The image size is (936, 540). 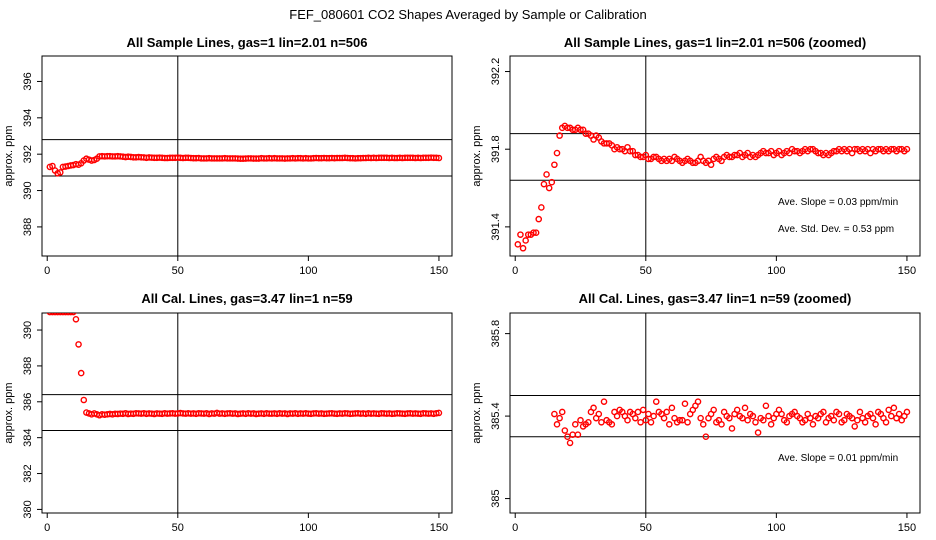 I want to click on y-tick-label: 385, so click(x=496, y=498).